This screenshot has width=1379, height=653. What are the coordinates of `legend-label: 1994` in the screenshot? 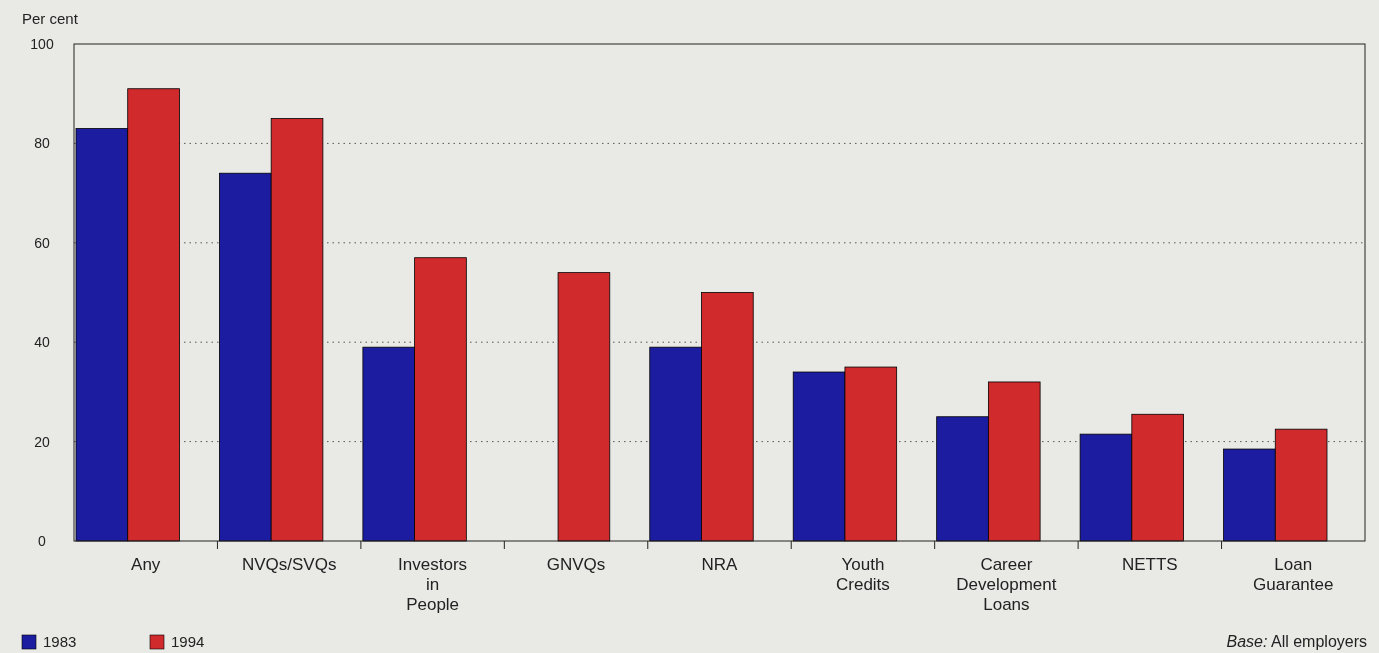 It's located at (188, 641).